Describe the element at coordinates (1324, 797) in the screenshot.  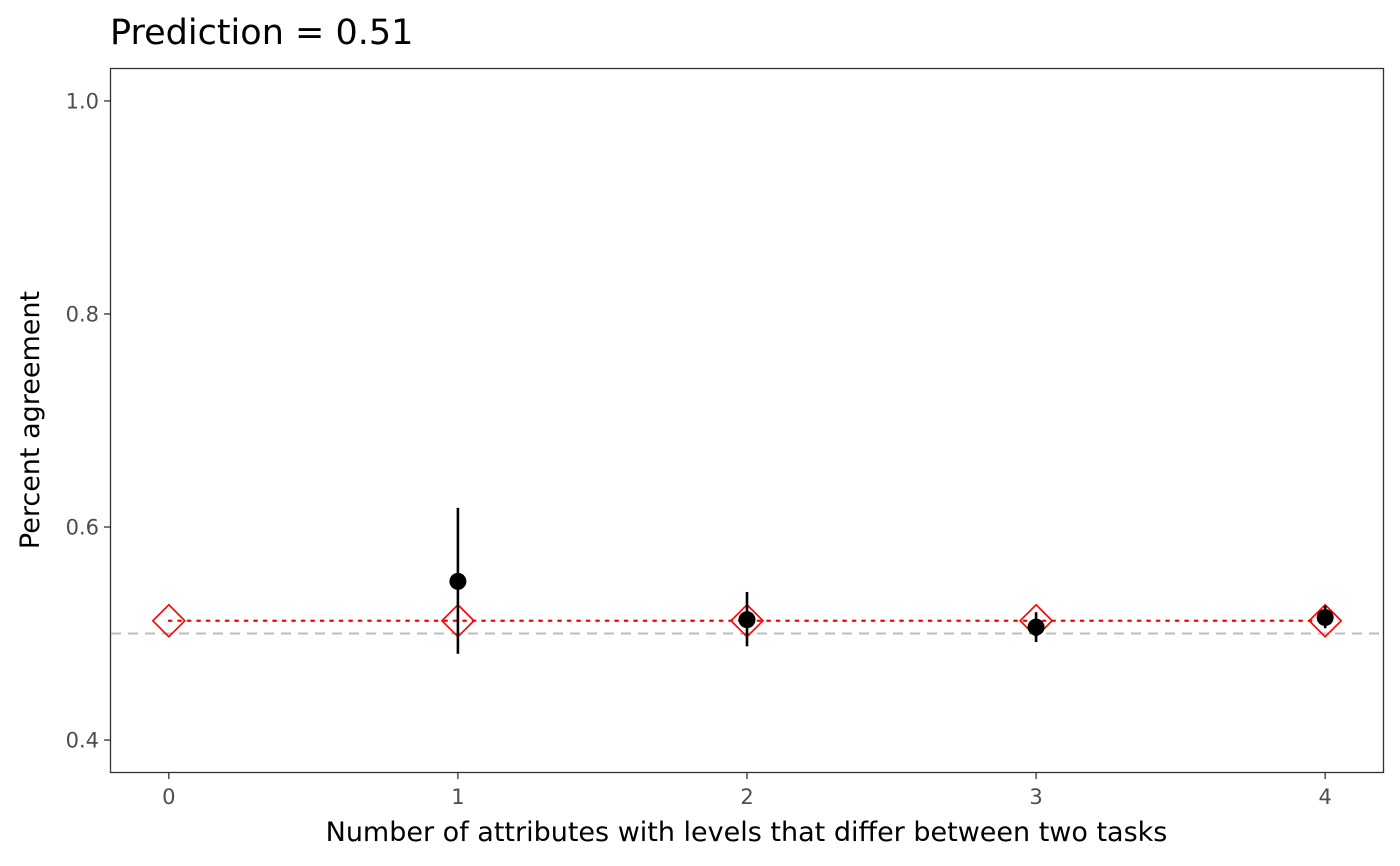
I see `x-tick-label: 4` at that location.